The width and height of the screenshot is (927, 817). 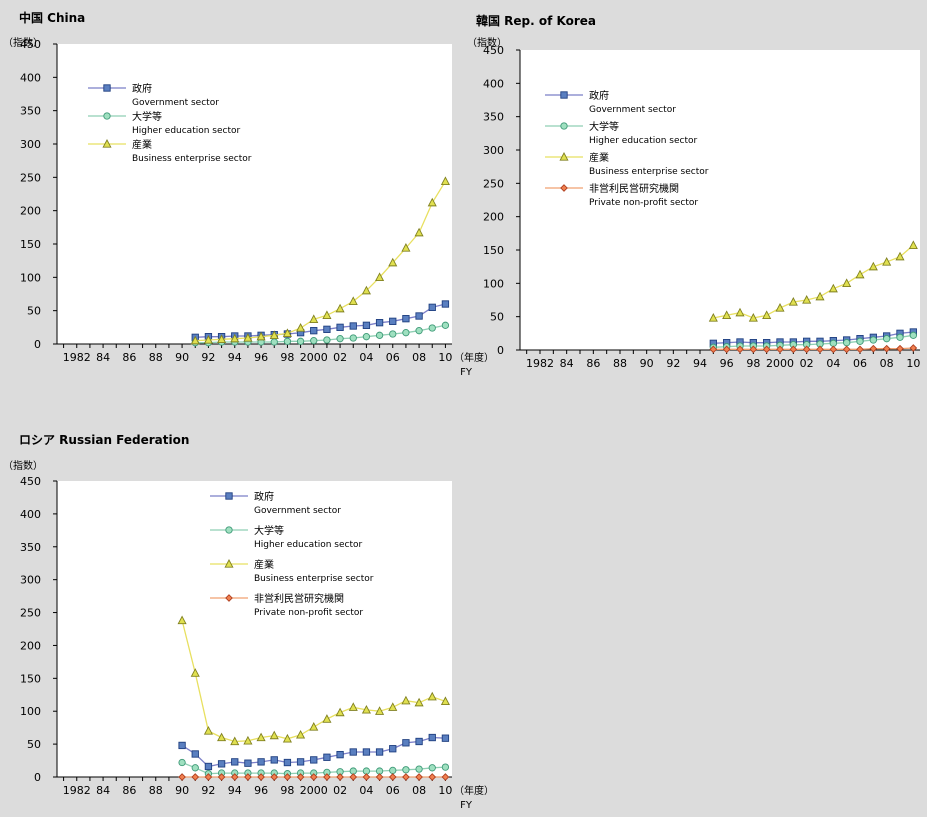 I want to click on x-tick-label: 2000, so click(x=314, y=357).